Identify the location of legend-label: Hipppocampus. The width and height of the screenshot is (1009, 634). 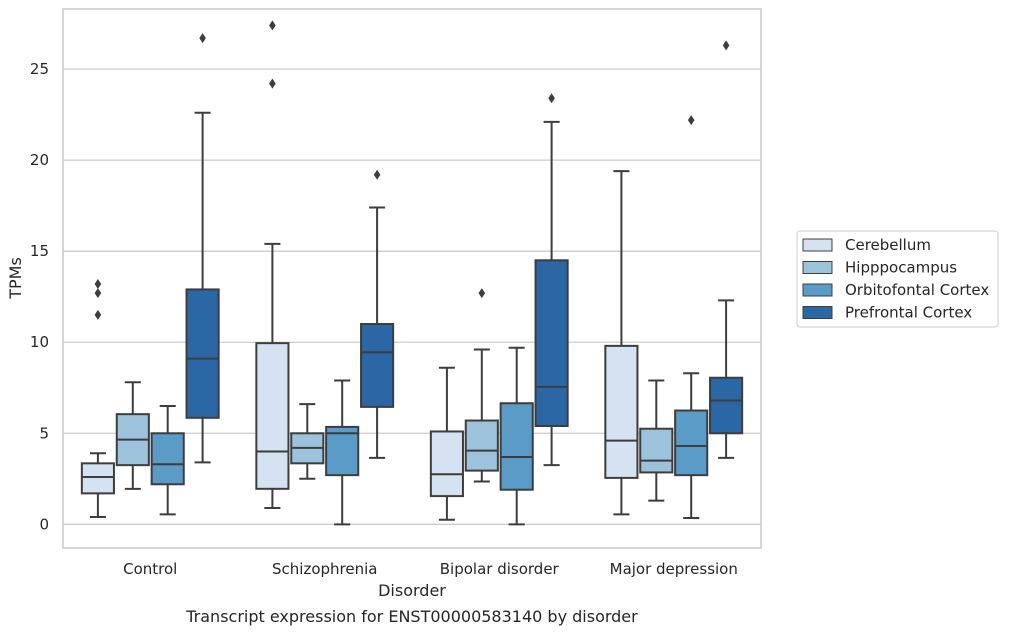
(901, 268).